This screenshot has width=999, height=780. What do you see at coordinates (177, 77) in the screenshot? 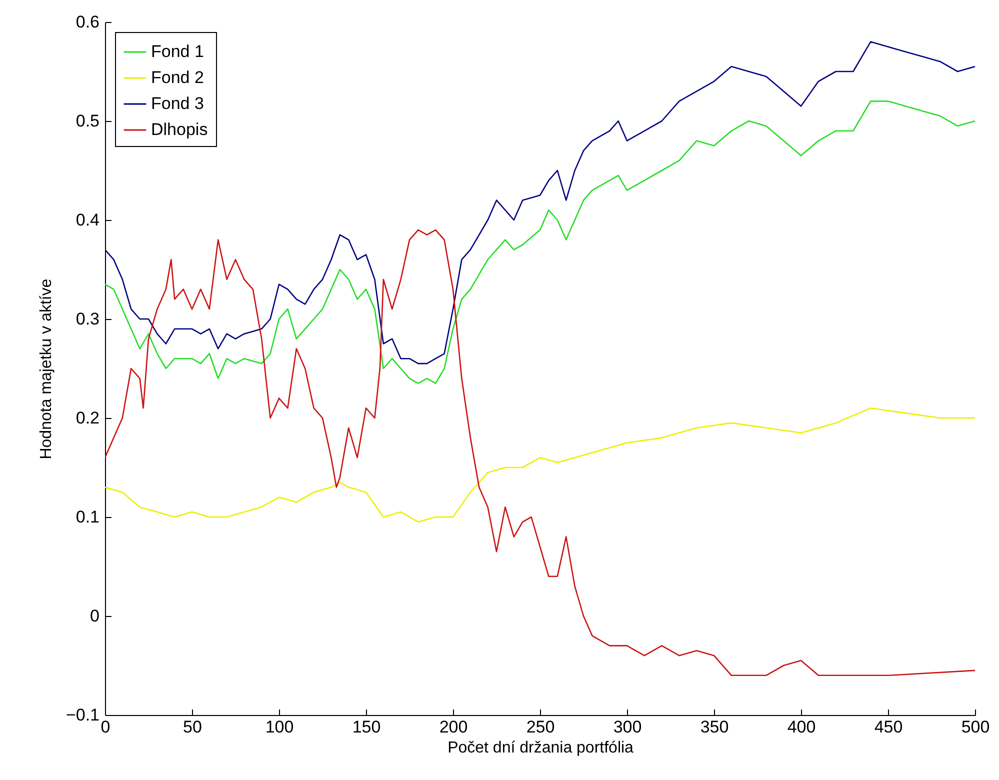
I see `legend-label: Fond 2` at bounding box center [177, 77].